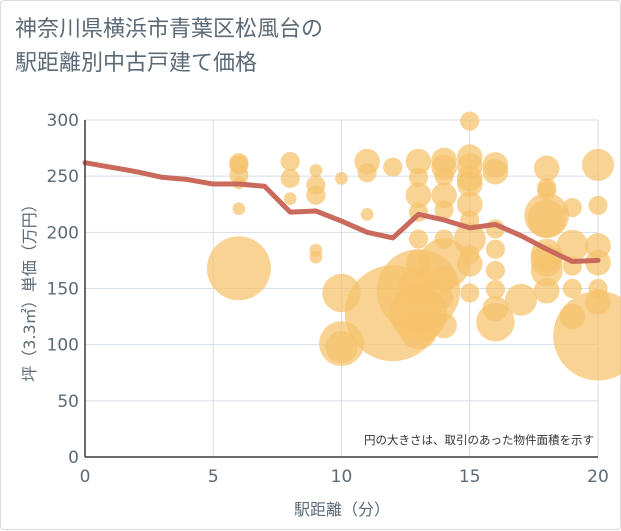  Describe the element at coordinates (73, 458) in the screenshot. I see `y-tick-label: 0` at that location.